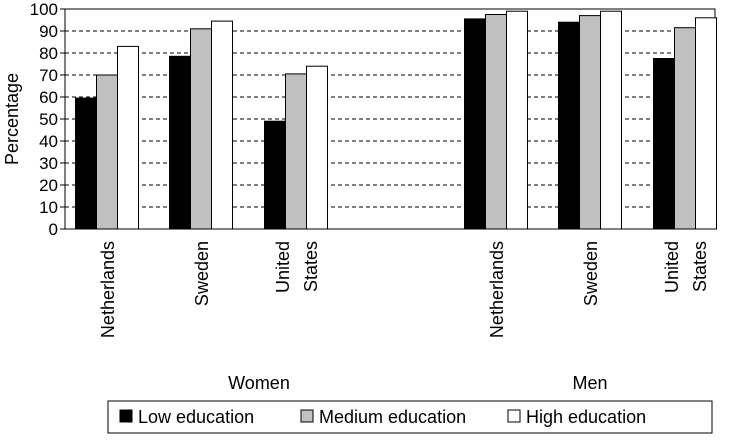 The width and height of the screenshot is (736, 446). I want to click on legend-label: Medium education, so click(392, 417).